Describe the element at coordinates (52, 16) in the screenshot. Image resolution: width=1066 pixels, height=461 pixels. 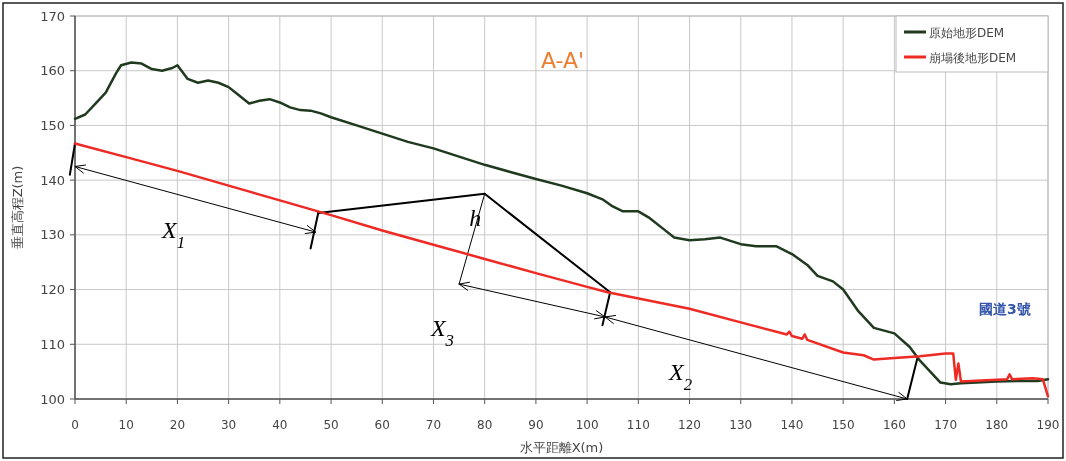
I see `y-tick-label: 170` at that location.